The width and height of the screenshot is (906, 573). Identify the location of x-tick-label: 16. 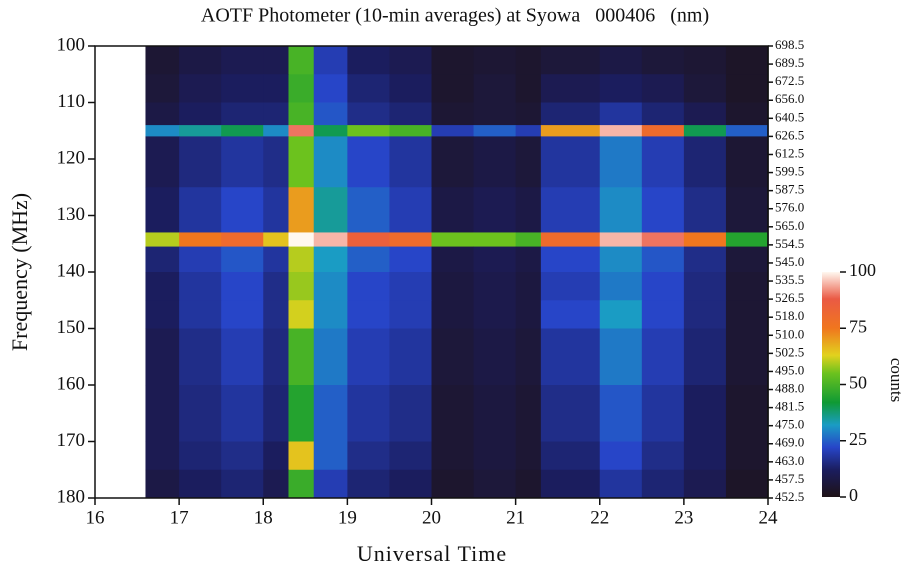
(95, 517).